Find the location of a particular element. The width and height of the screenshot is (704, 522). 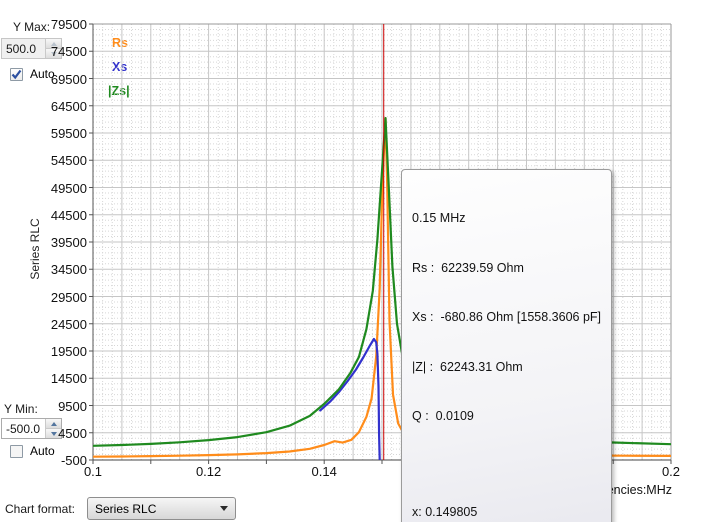

legend-item-xs: Xs is located at coordinates (120, 67).